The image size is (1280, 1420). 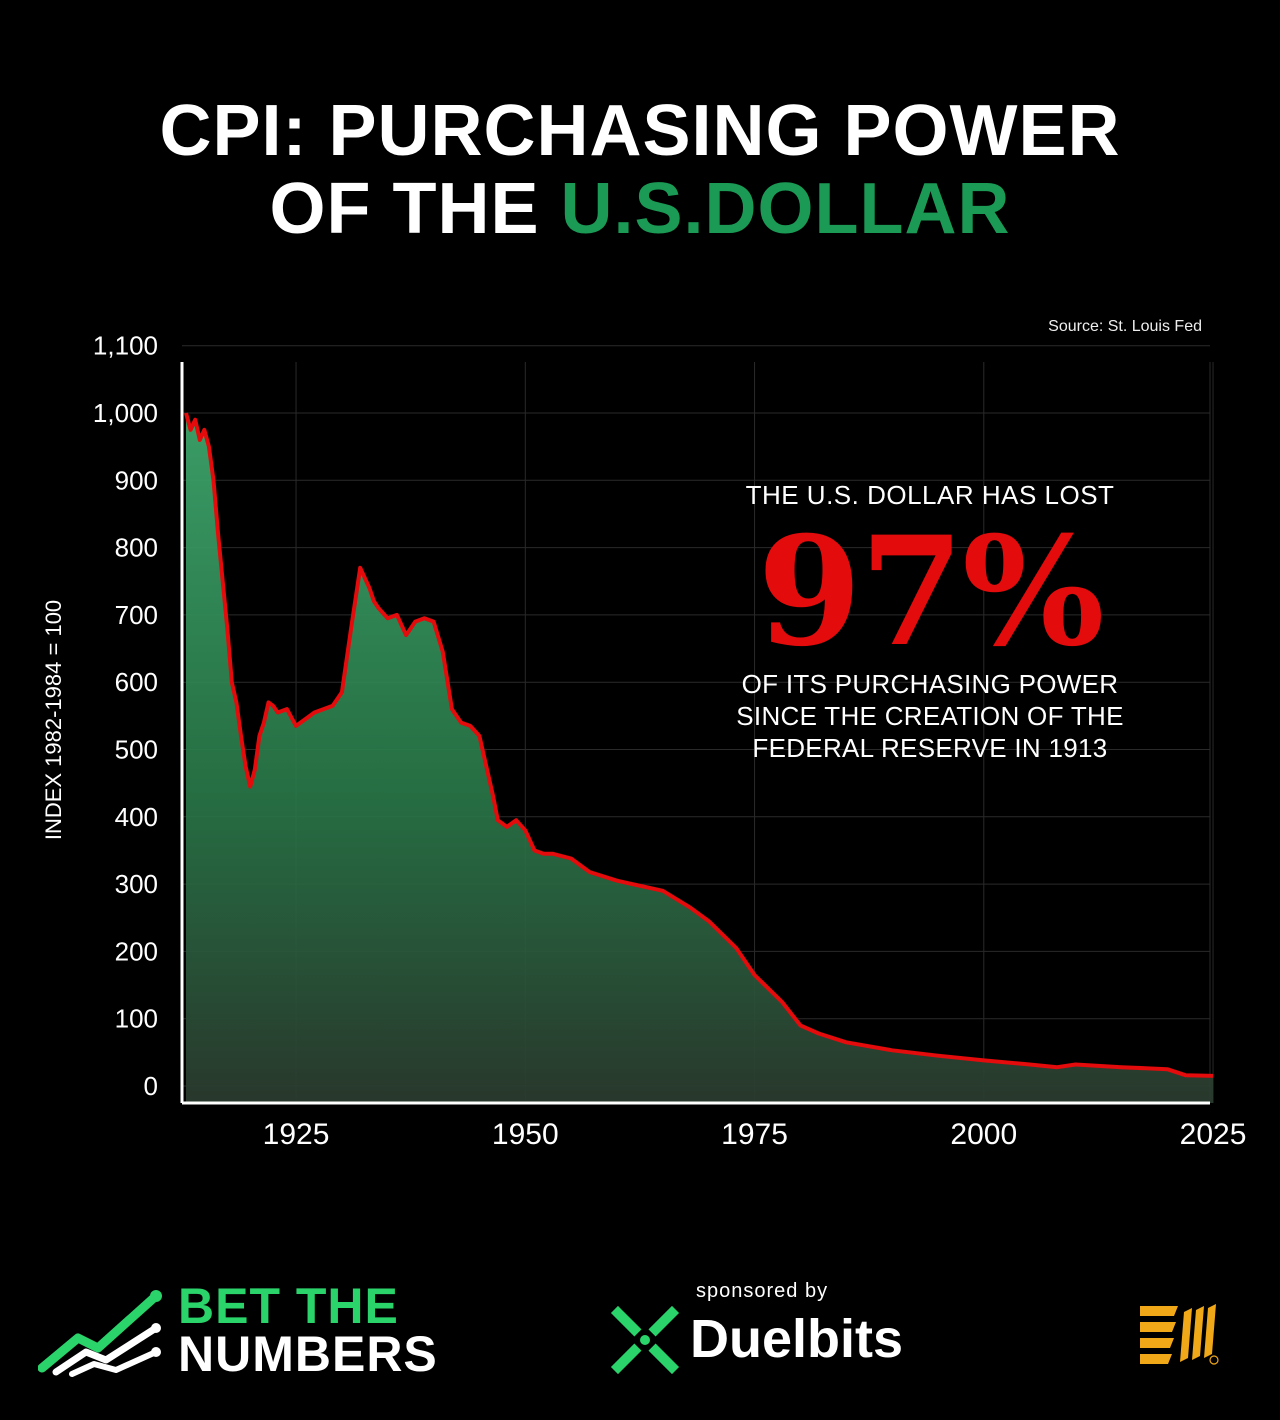 What do you see at coordinates (930, 495) in the screenshot?
I see `annotation-lead: THE U.S. DOLLAR HAS LOST` at bounding box center [930, 495].